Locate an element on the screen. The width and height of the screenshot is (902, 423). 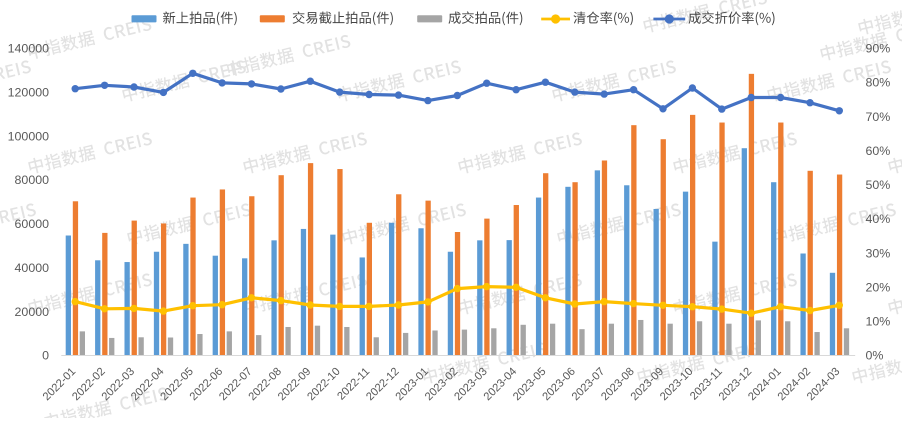
svg-text: 120000 is located at coordinates (28, 93).